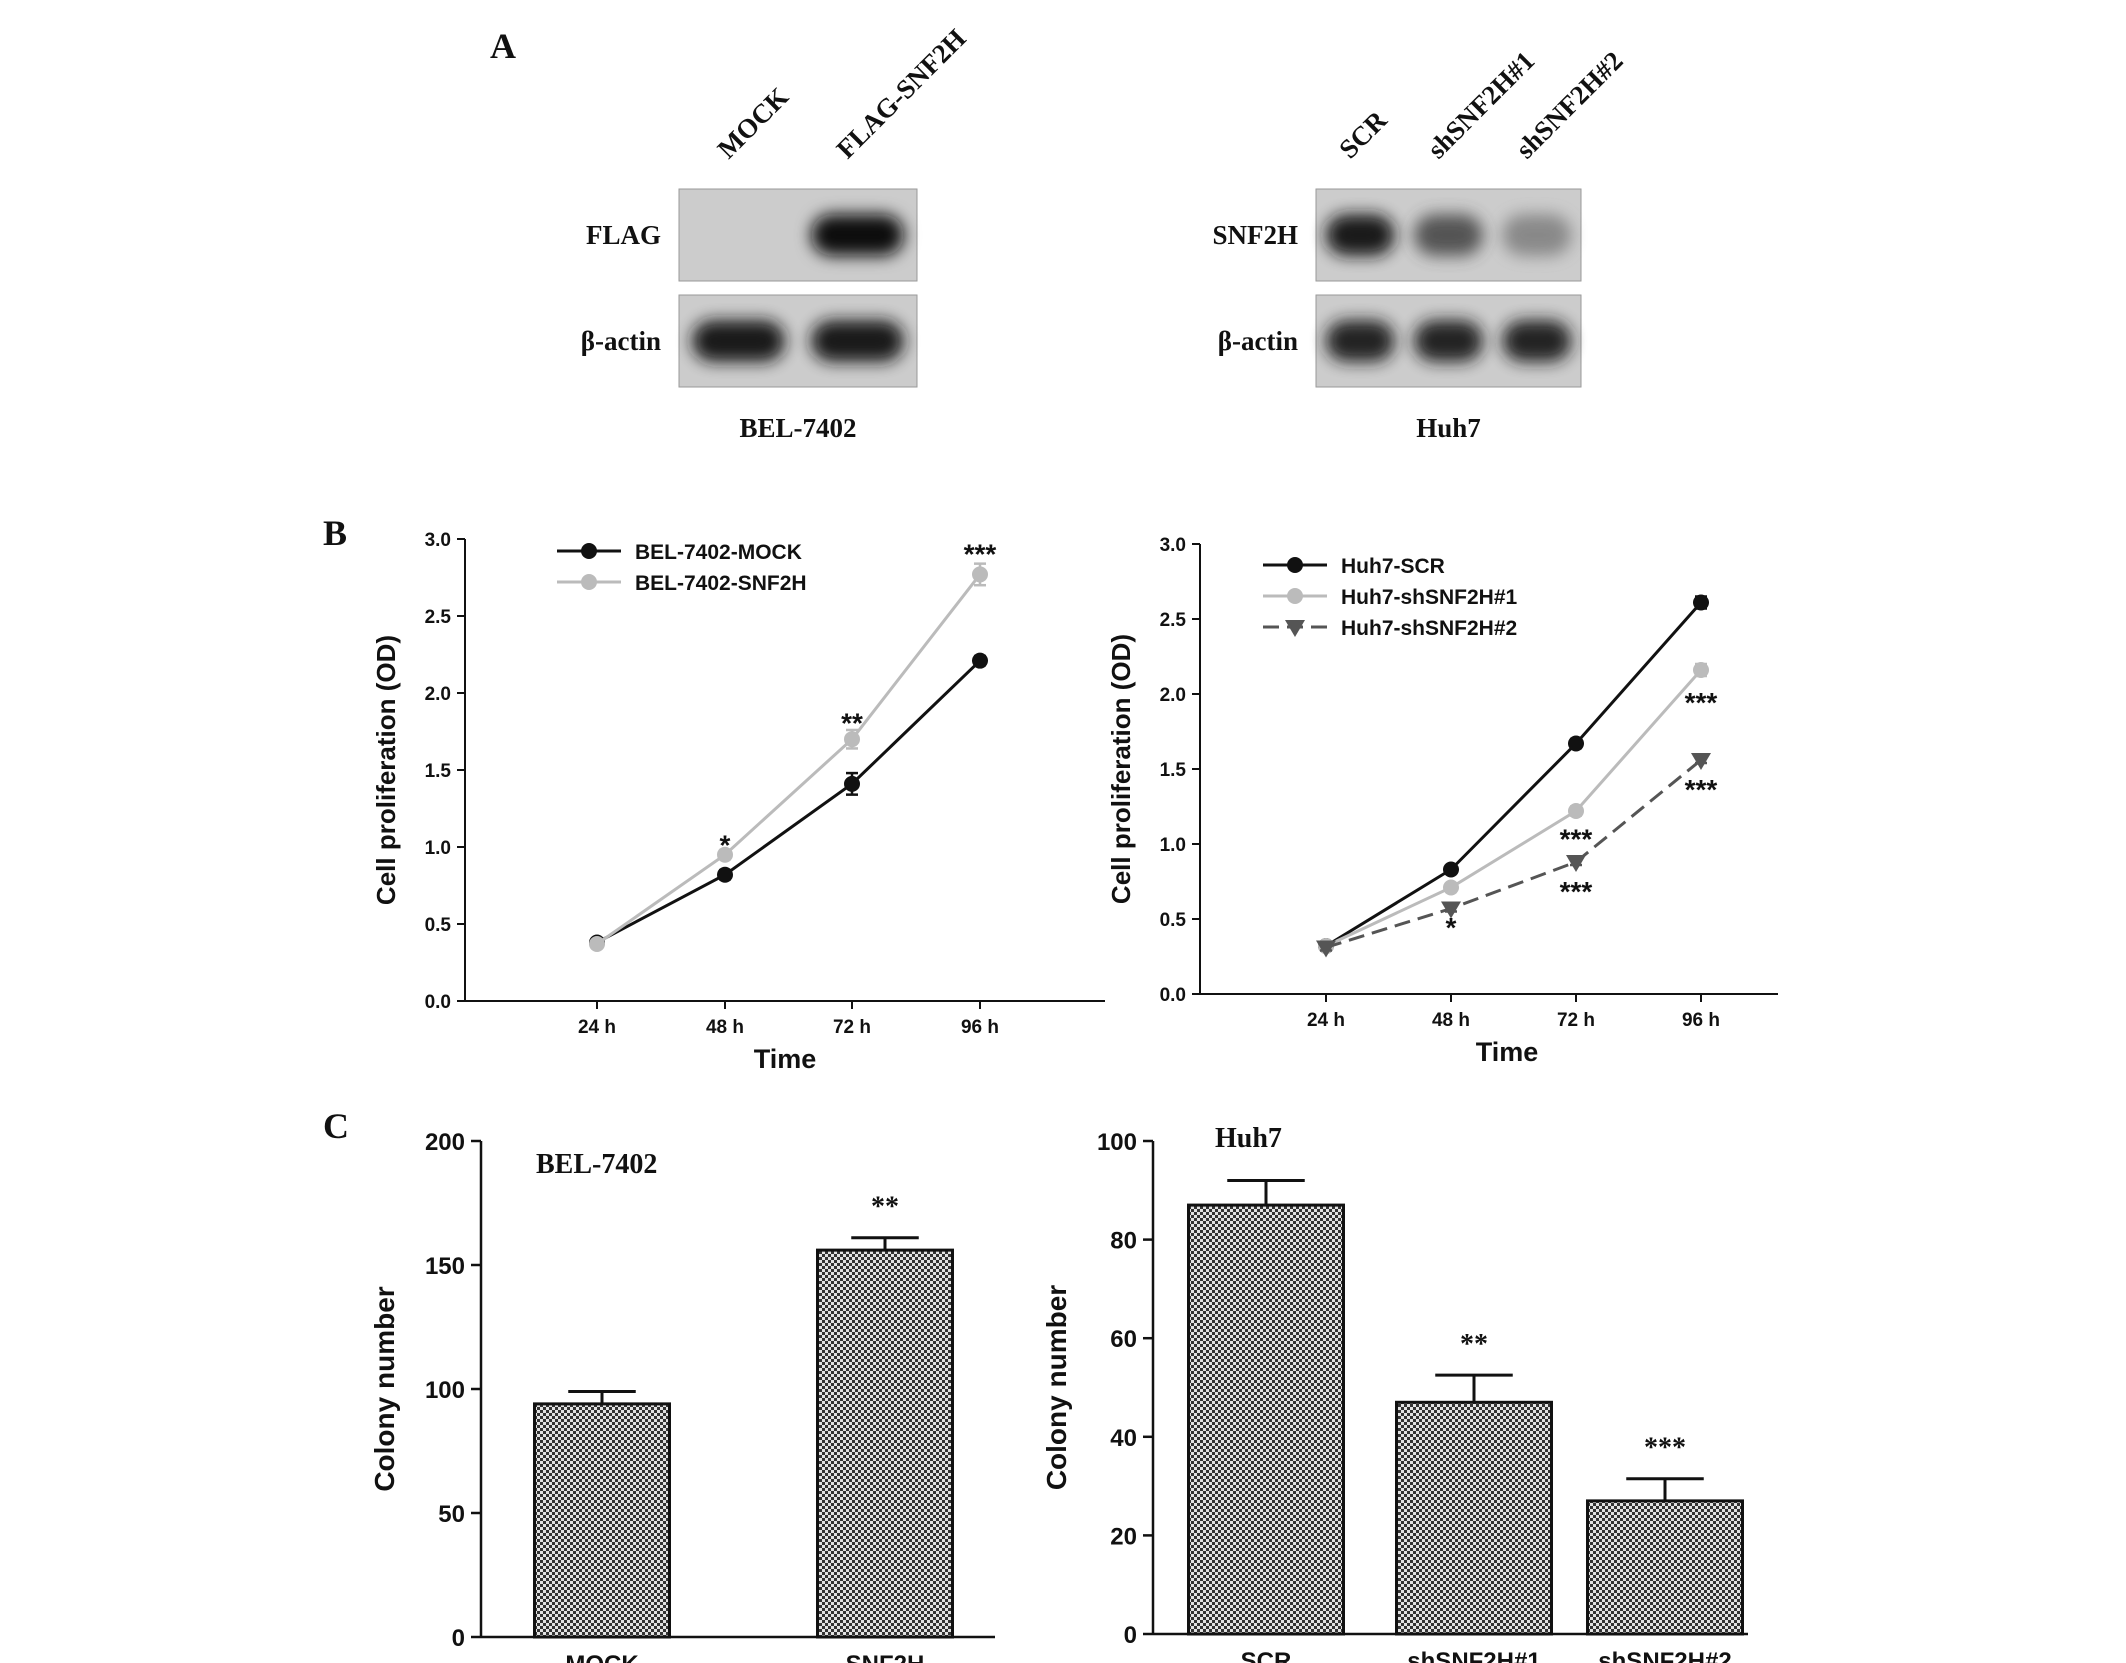 This screenshot has height=1663, width=2126. I want to click on x-tick-label: SCR, so click(1266, 1655).